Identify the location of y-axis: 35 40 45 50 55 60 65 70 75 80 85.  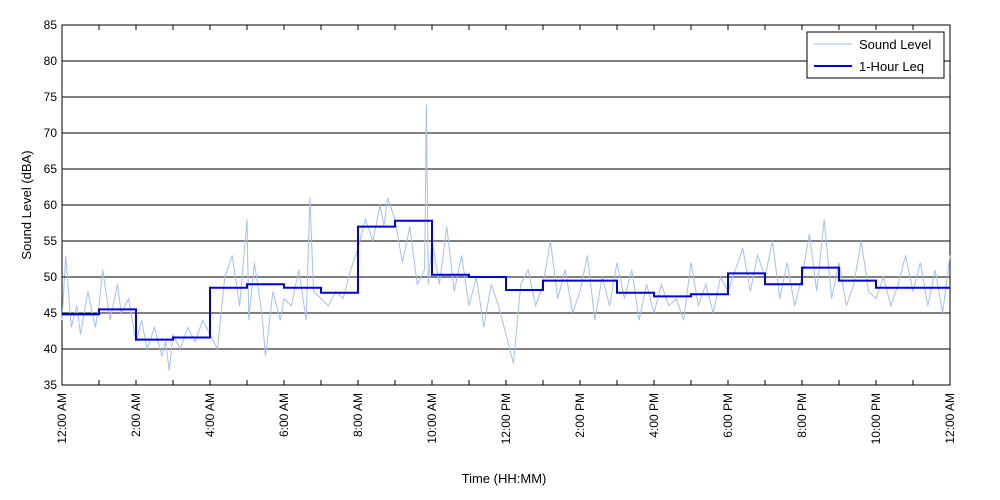
(55, 205).